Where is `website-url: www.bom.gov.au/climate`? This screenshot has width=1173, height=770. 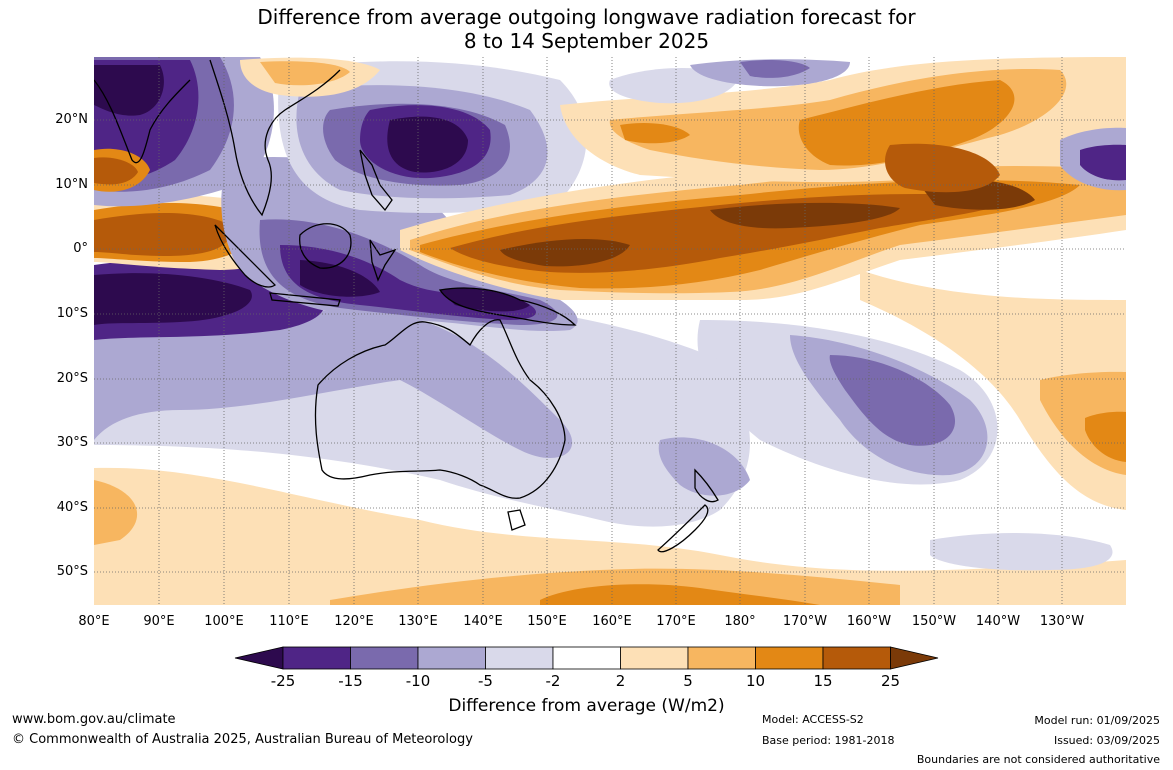 website-url: www.bom.gov.au/climate is located at coordinates (94, 719).